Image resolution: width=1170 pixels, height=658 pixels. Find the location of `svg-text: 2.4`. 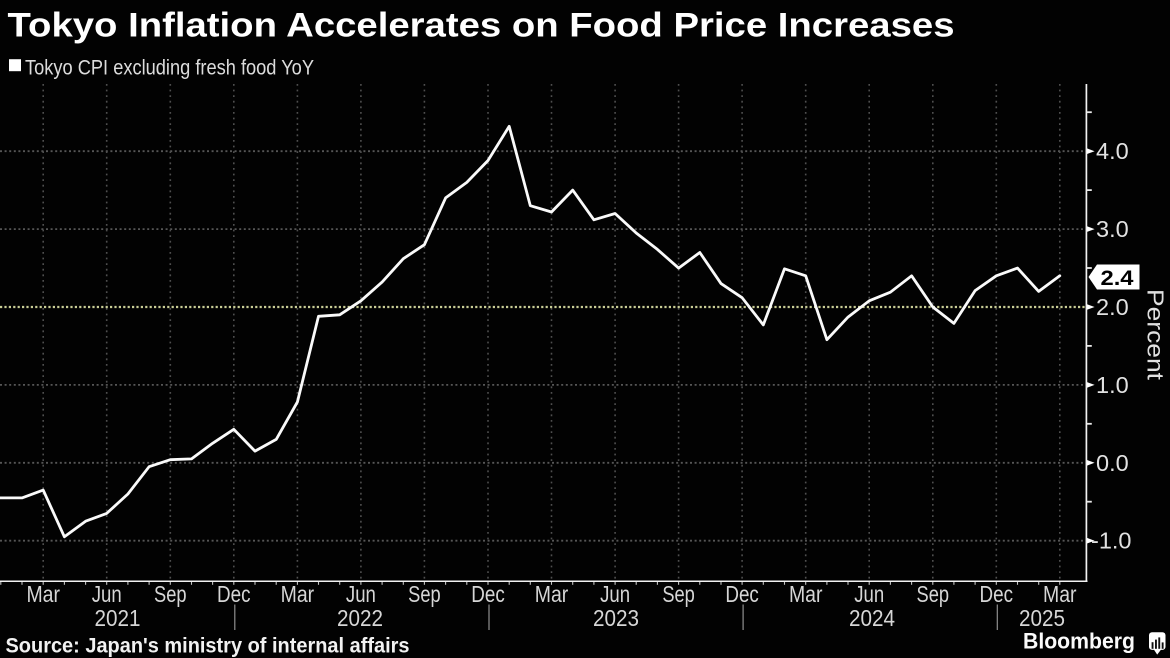

svg-text: 2.4 is located at coordinates (1117, 278).